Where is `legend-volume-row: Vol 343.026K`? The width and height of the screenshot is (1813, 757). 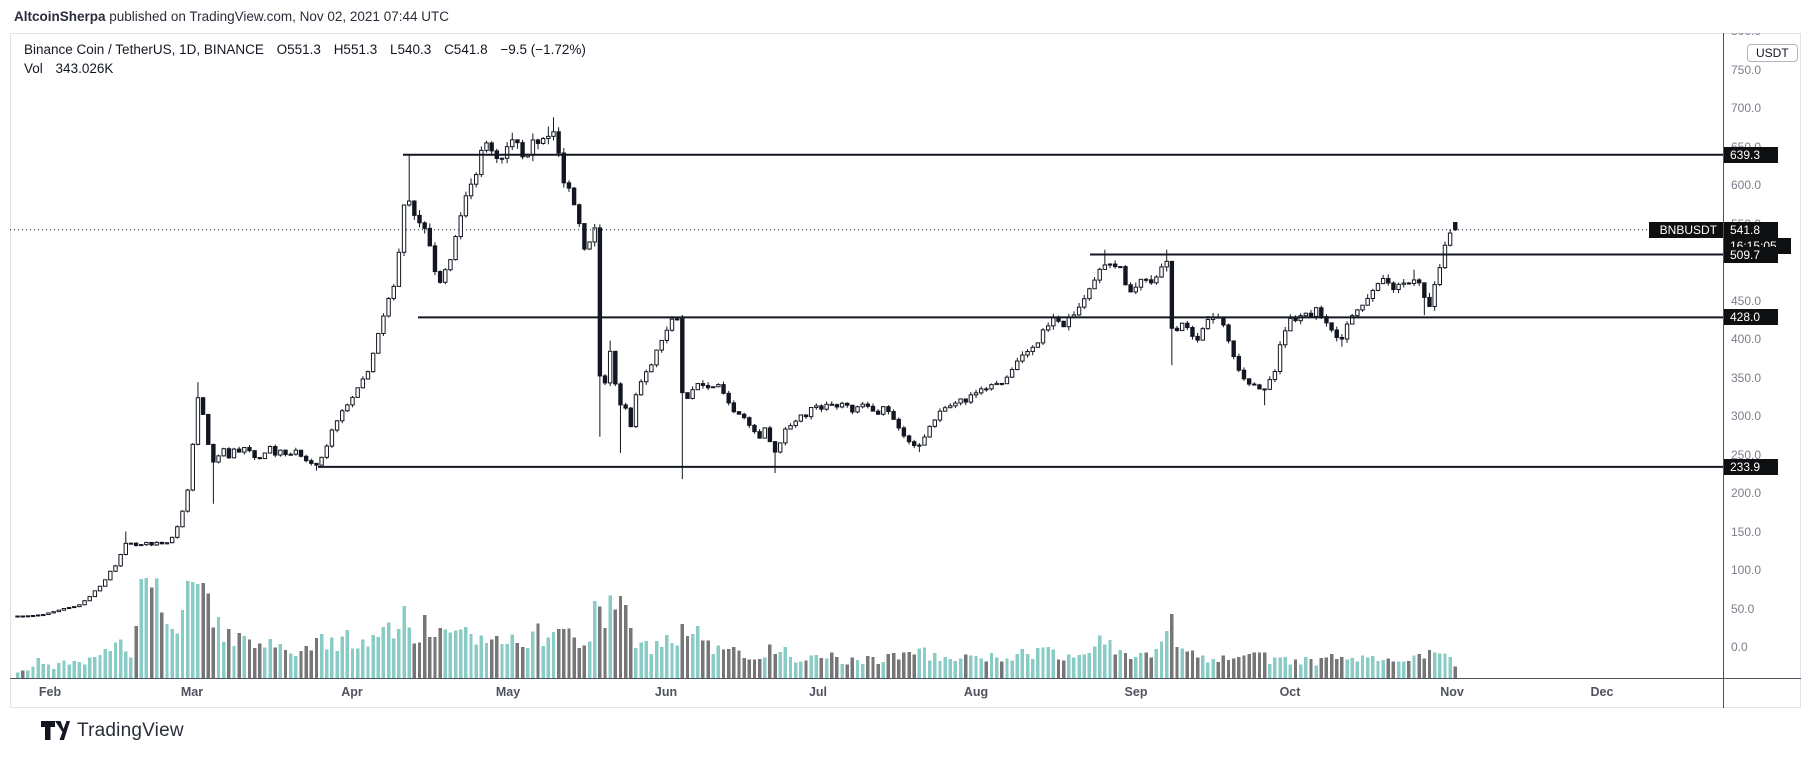 legend-volume-row: Vol 343.026K is located at coordinates (305, 68).